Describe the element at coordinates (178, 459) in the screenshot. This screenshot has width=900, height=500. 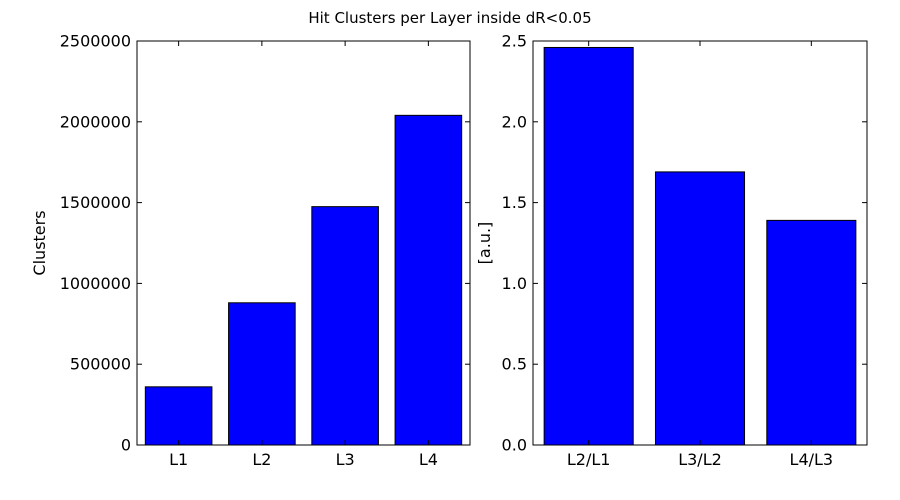
I see `left-x-tick-label: L1` at that location.